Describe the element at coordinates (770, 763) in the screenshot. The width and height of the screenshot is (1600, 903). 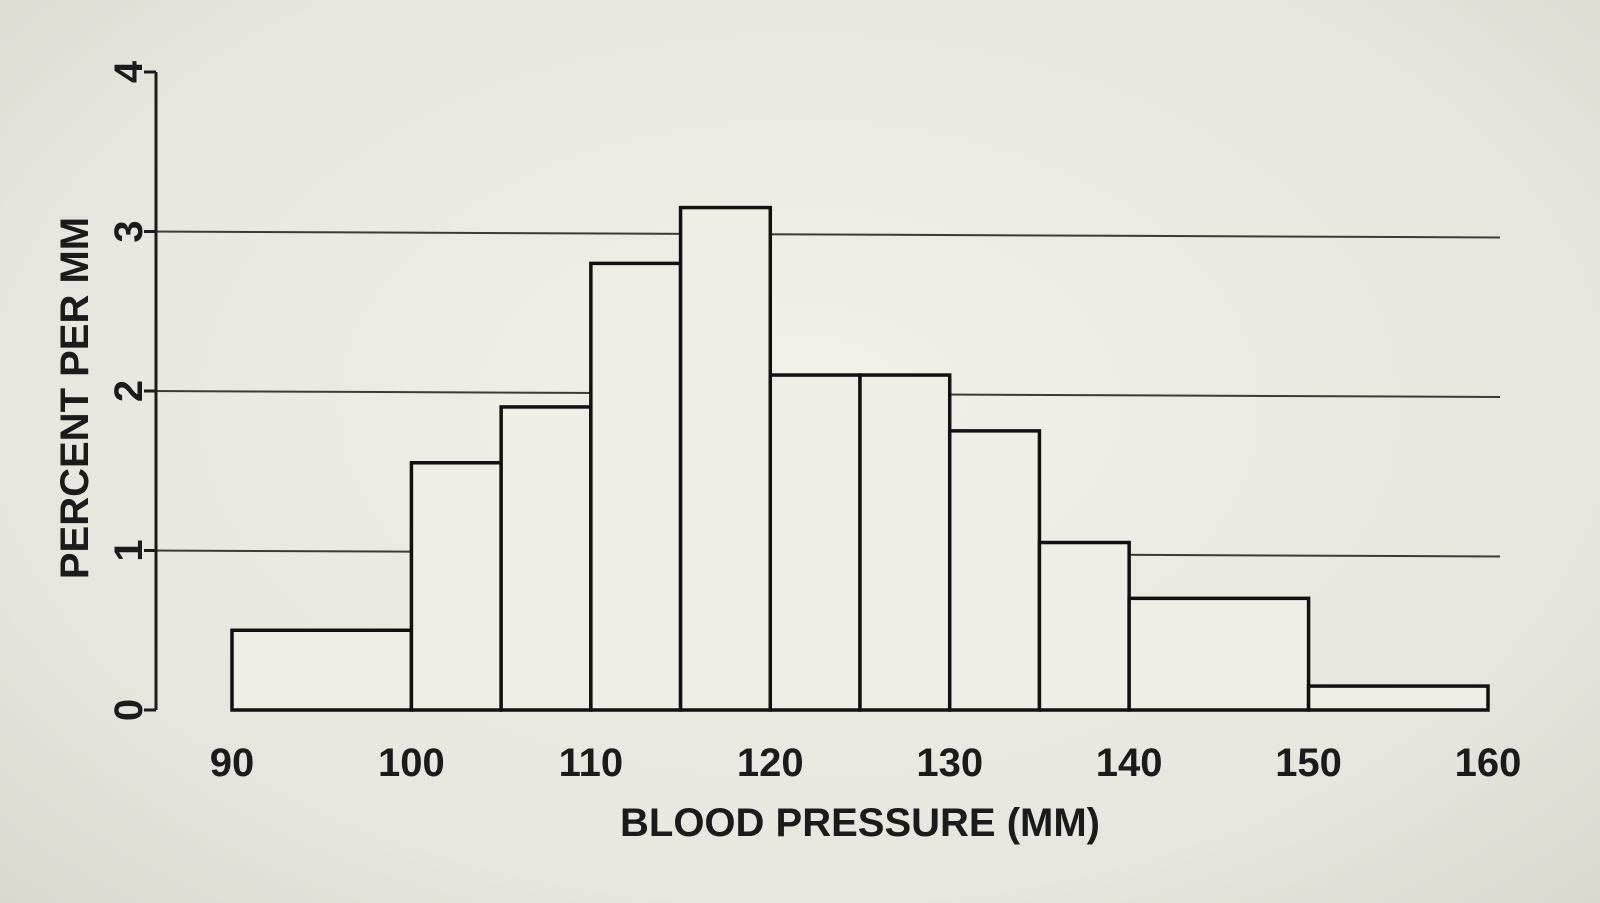
I see `x-tick-label-120: 120` at that location.